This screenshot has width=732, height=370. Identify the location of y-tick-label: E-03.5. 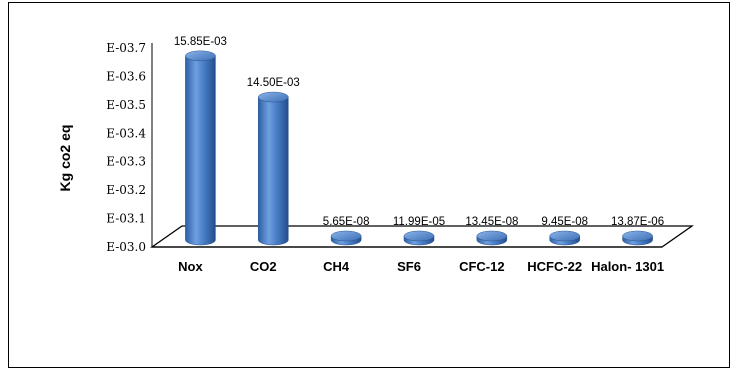
(126, 105).